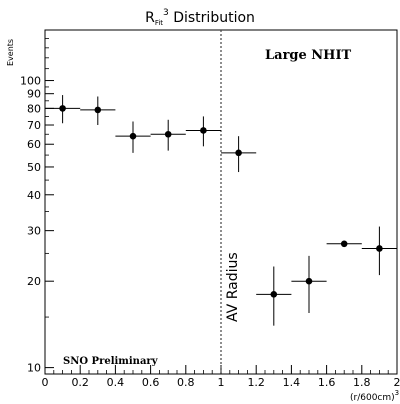 The image size is (400, 404). Describe the element at coordinates (30, 81) in the screenshot. I see `y-tick-label: 100` at that location.